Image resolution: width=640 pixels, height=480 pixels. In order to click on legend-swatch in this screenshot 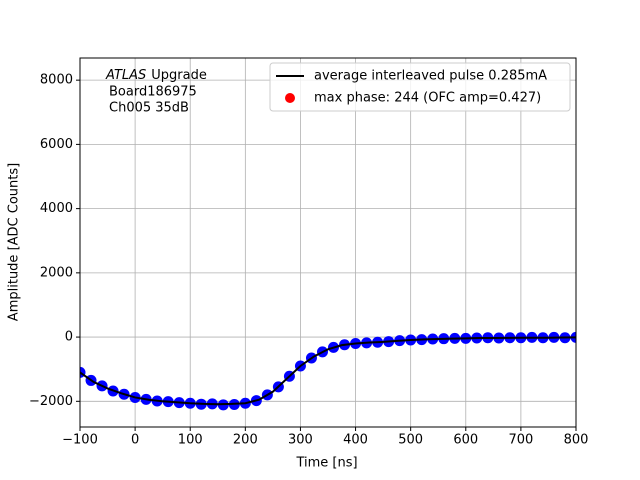, I will do `click(290, 98)`.